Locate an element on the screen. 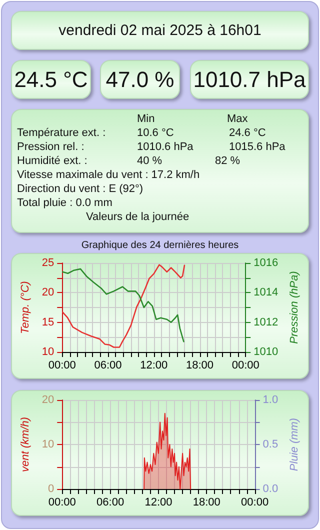 The image size is (320, 530). text: Min is located at coordinates (146, 119).